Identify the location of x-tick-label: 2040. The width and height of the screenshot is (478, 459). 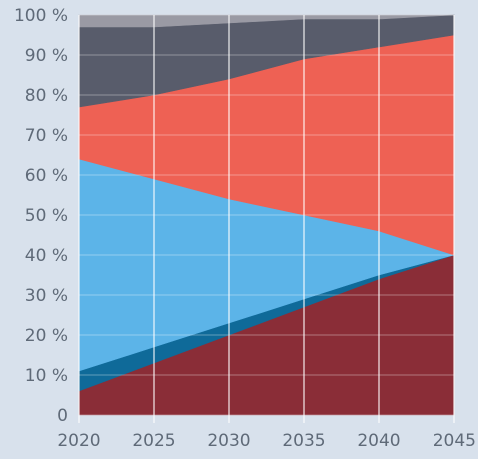
(378, 441).